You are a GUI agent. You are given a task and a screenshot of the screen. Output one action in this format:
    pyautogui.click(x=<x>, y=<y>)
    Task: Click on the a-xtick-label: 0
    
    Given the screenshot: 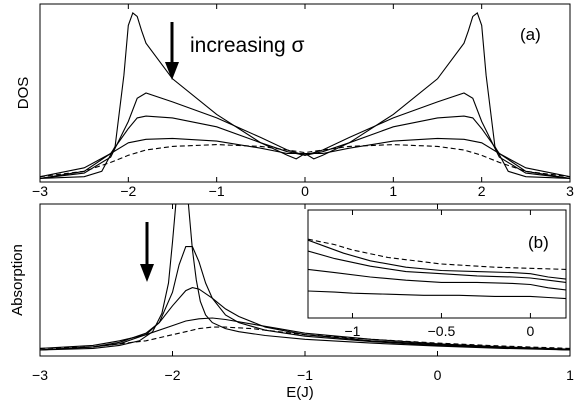 What is the action you would take?
    pyautogui.click(x=305, y=191)
    